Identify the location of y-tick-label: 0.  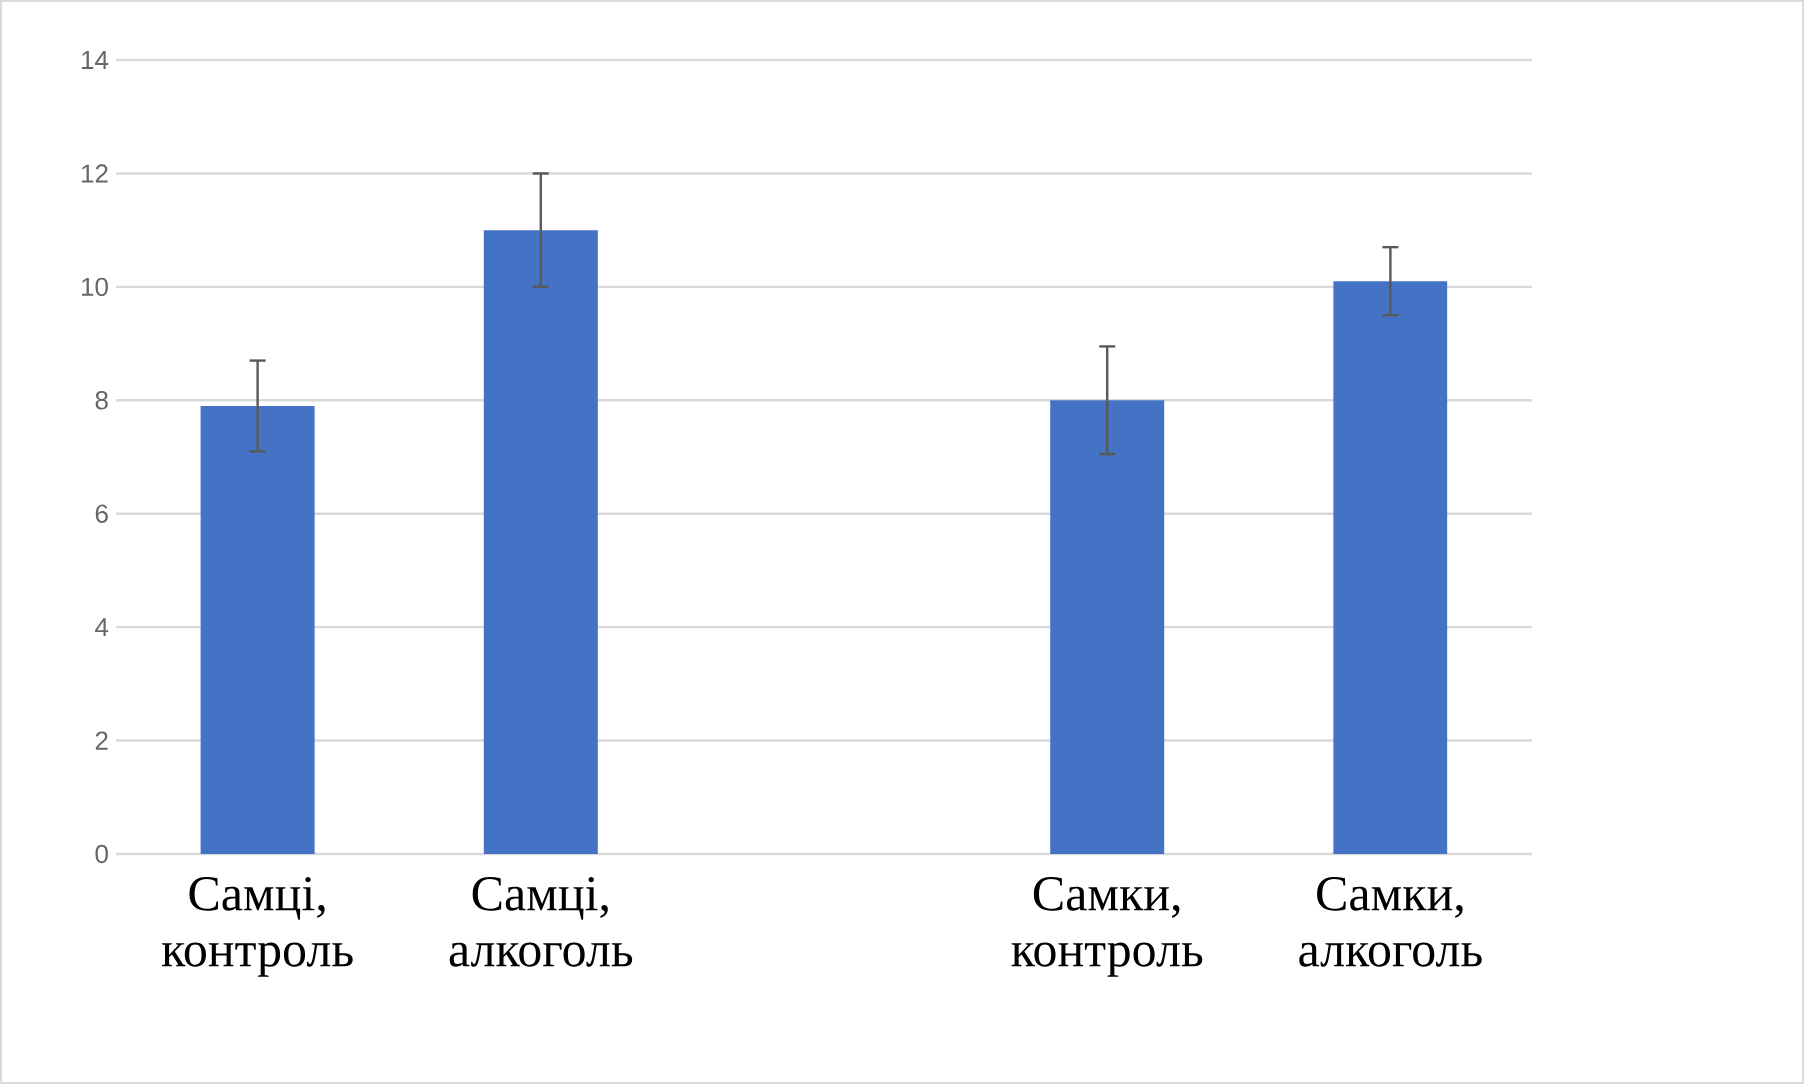
(101, 854).